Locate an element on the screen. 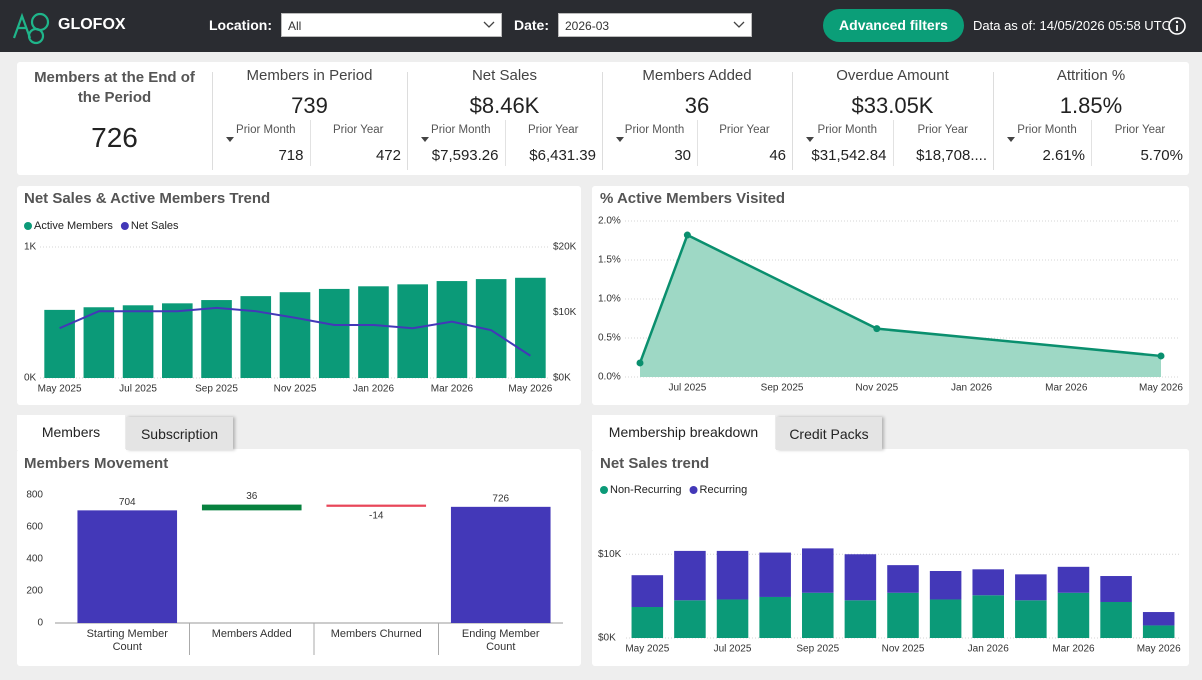 Image resolution: width=1202 pixels, height=680 pixels. date-label: Date: is located at coordinates (532, 25).